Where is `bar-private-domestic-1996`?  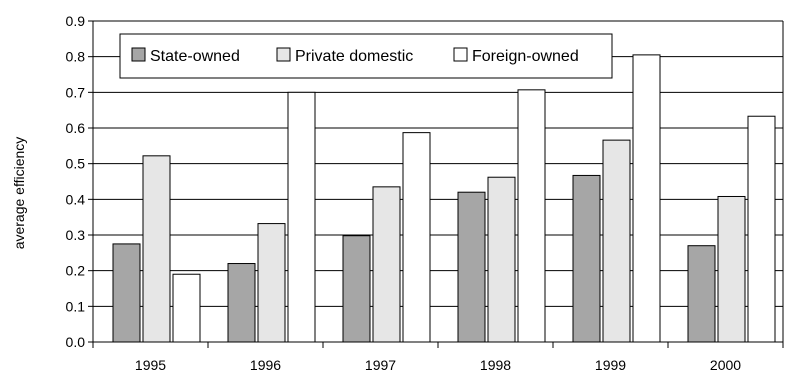 bar-private-domestic-1996 is located at coordinates (271, 283).